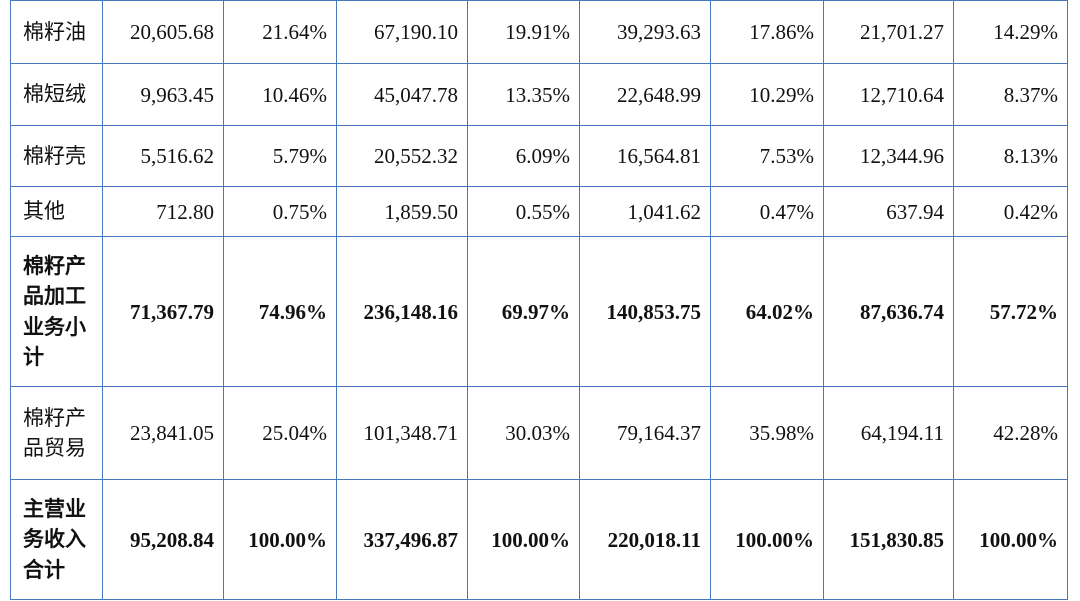 The width and height of the screenshot is (1080, 601). I want to click on cell-value: 0.42%, so click(1010, 211).